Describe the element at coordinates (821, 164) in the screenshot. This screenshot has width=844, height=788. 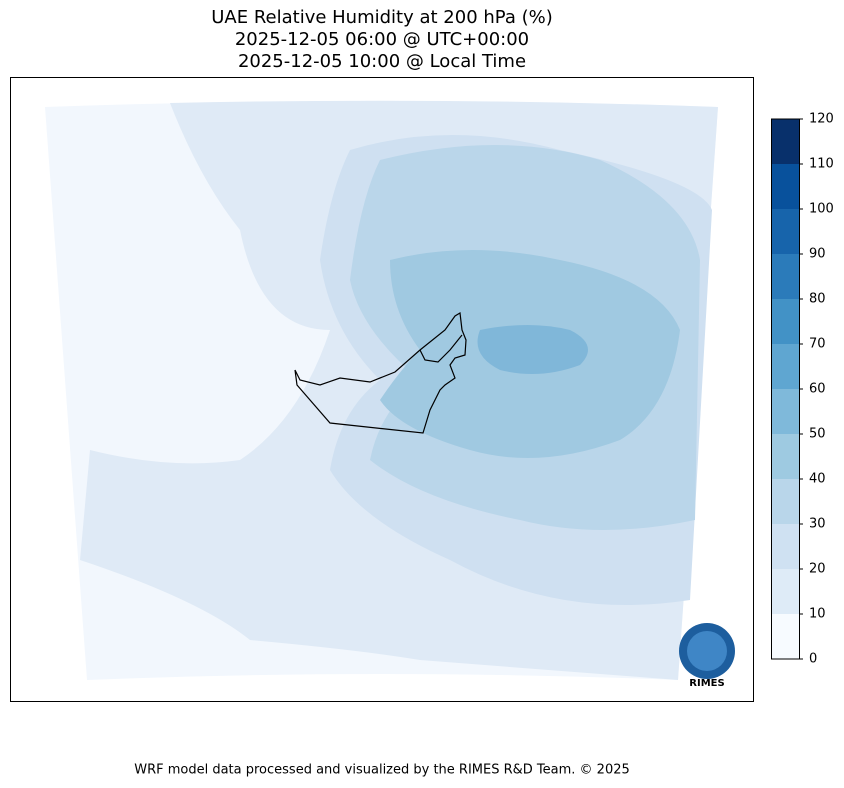
I see `colorbar-tick-label: 110` at that location.